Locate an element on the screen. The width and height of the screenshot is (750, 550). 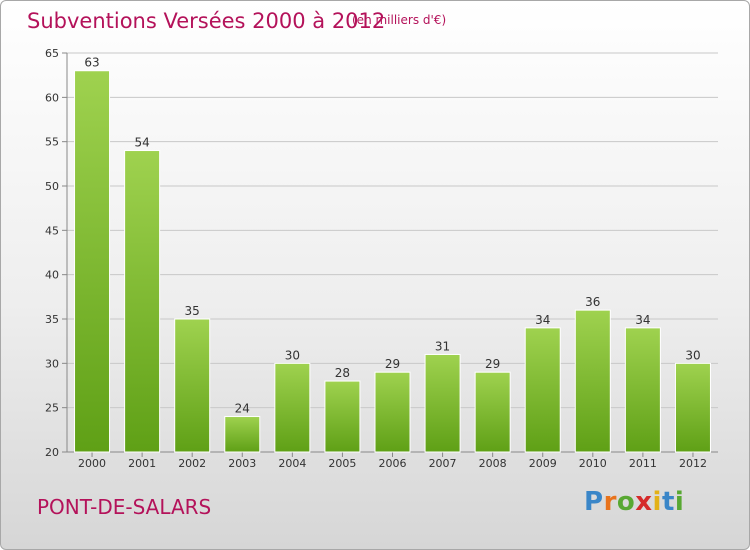
y-tick-label: 65 is located at coordinates (52, 53).